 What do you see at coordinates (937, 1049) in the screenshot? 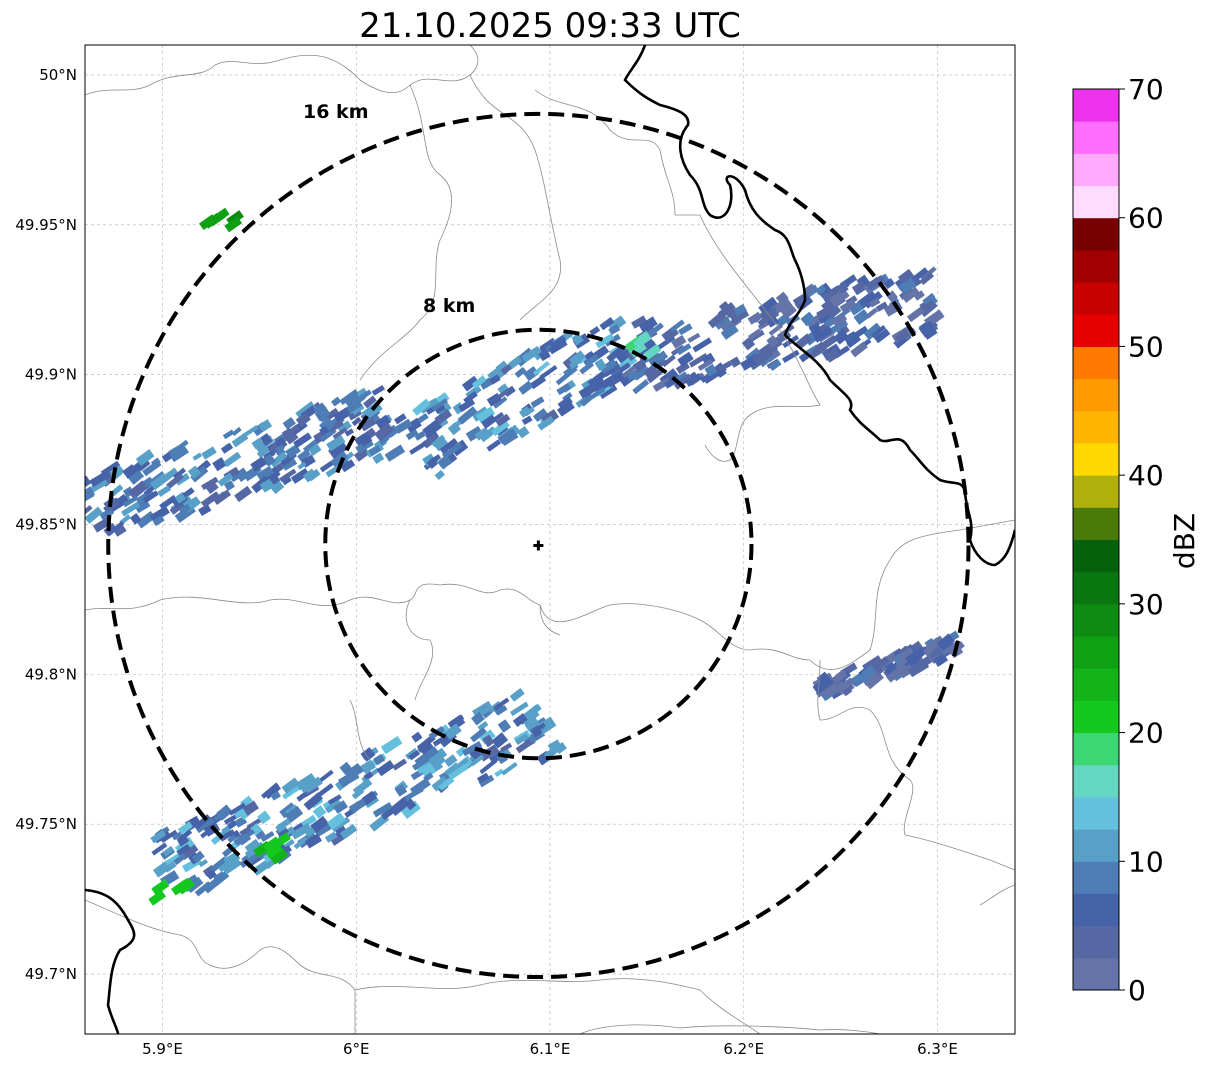
I see `x-tick-label: 6.3°E` at bounding box center [937, 1049].